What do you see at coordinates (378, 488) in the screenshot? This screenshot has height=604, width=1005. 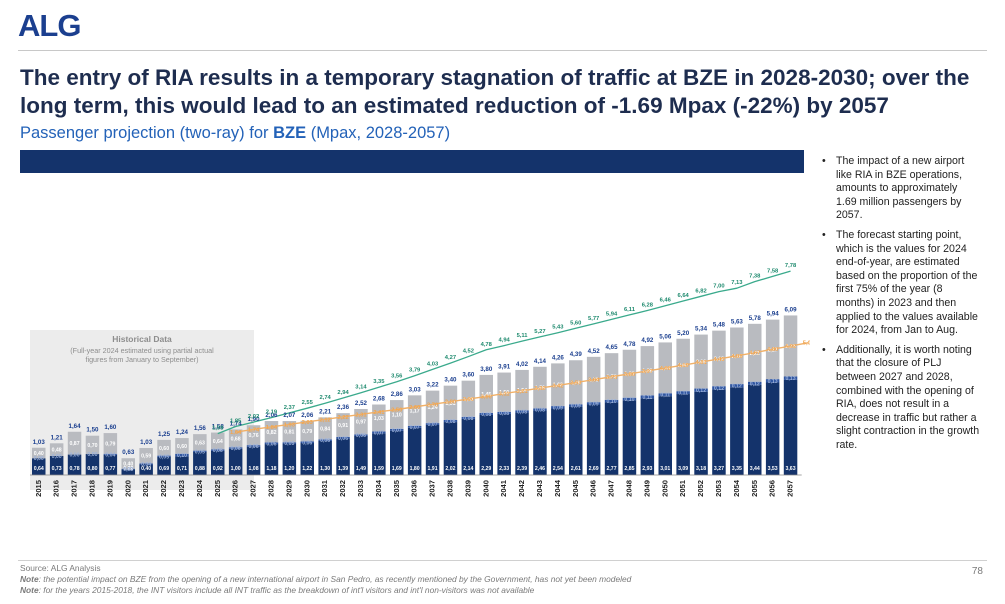 I see `x-tick-label: 2034` at bounding box center [378, 488].